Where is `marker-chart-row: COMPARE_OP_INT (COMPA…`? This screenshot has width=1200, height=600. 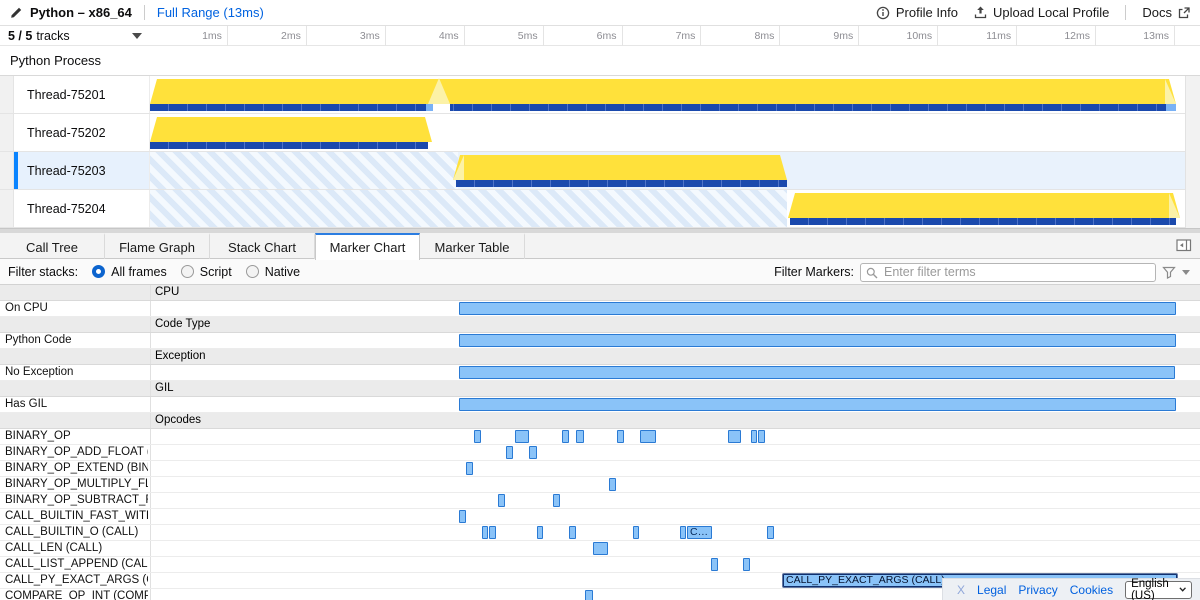
marker-chart-row: COMPARE_OP_INT (COMPA… is located at coordinates (600, 594).